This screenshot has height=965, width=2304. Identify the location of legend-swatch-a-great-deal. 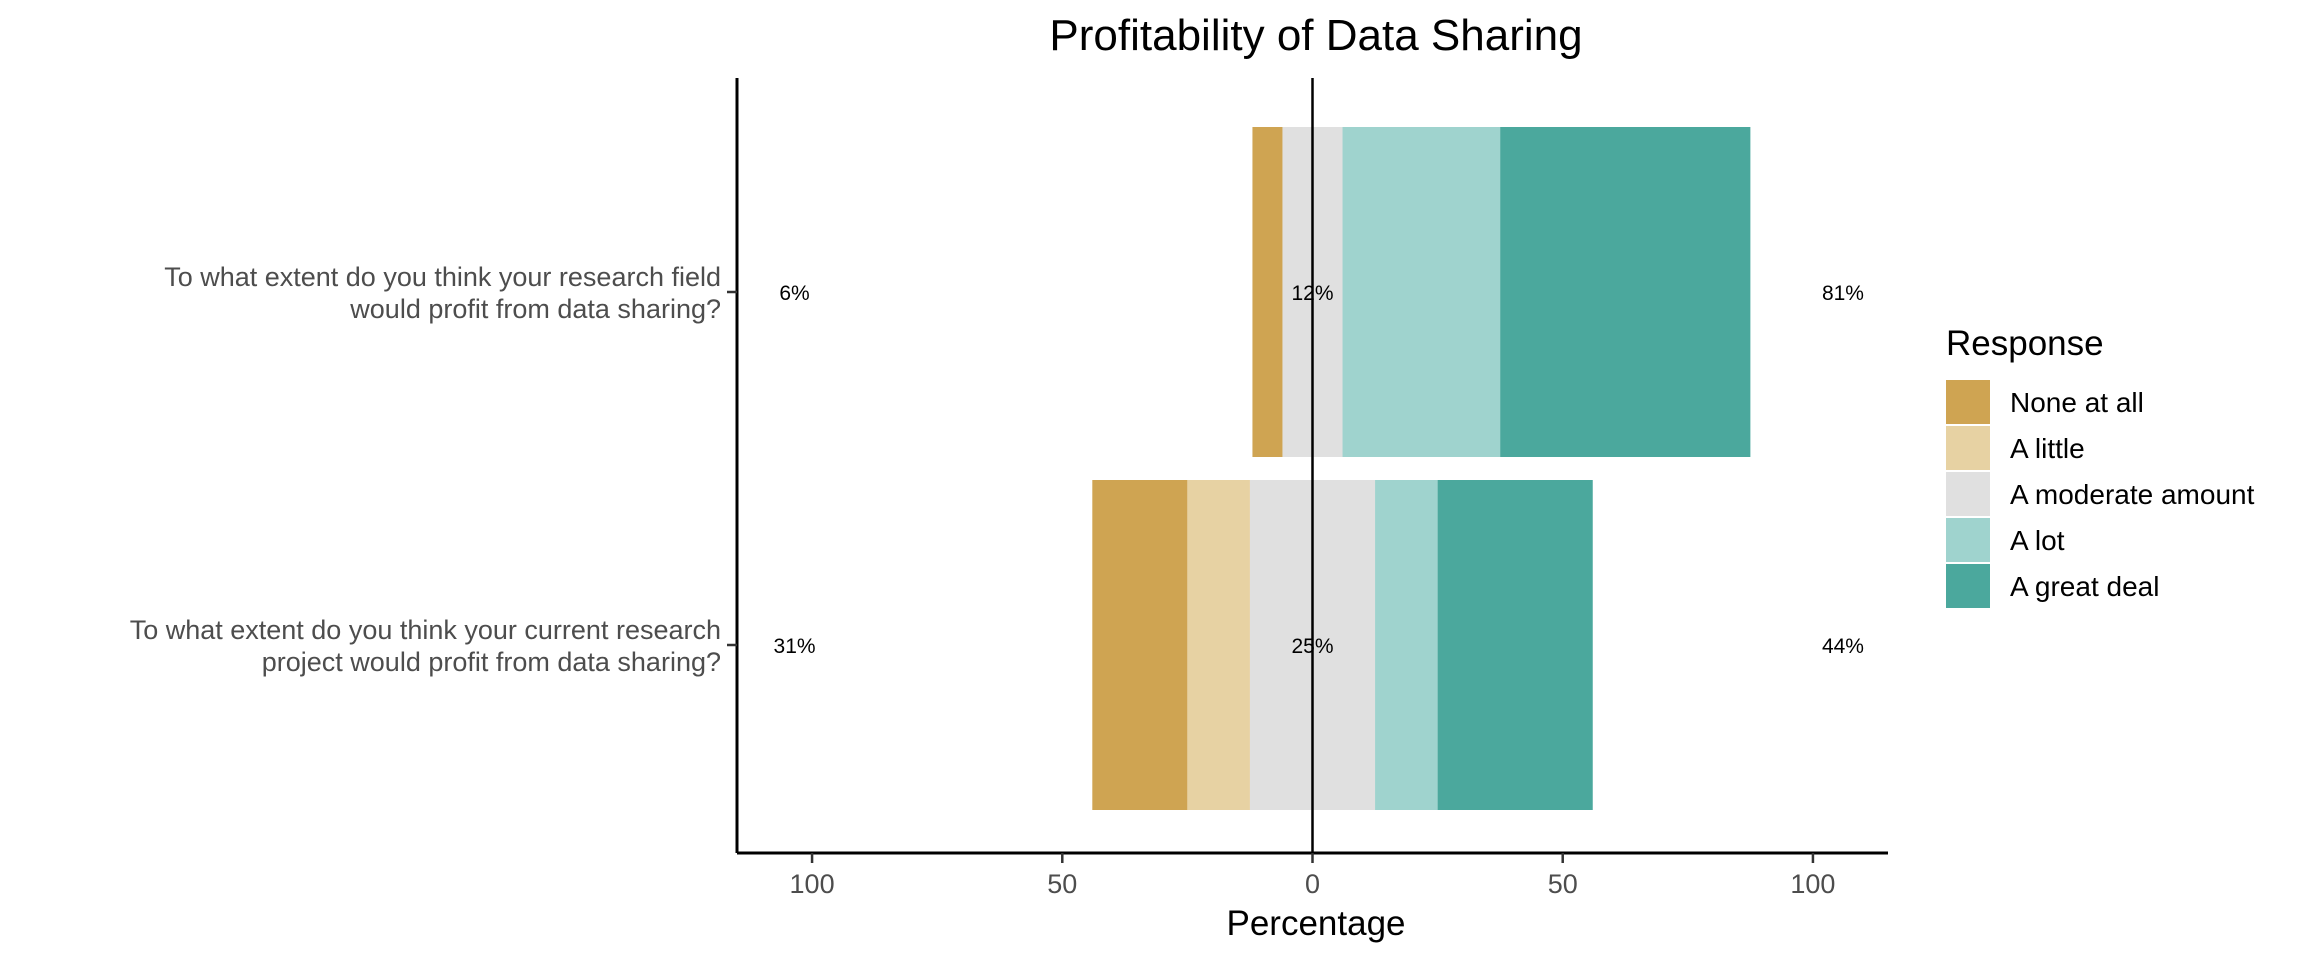
(1968, 586).